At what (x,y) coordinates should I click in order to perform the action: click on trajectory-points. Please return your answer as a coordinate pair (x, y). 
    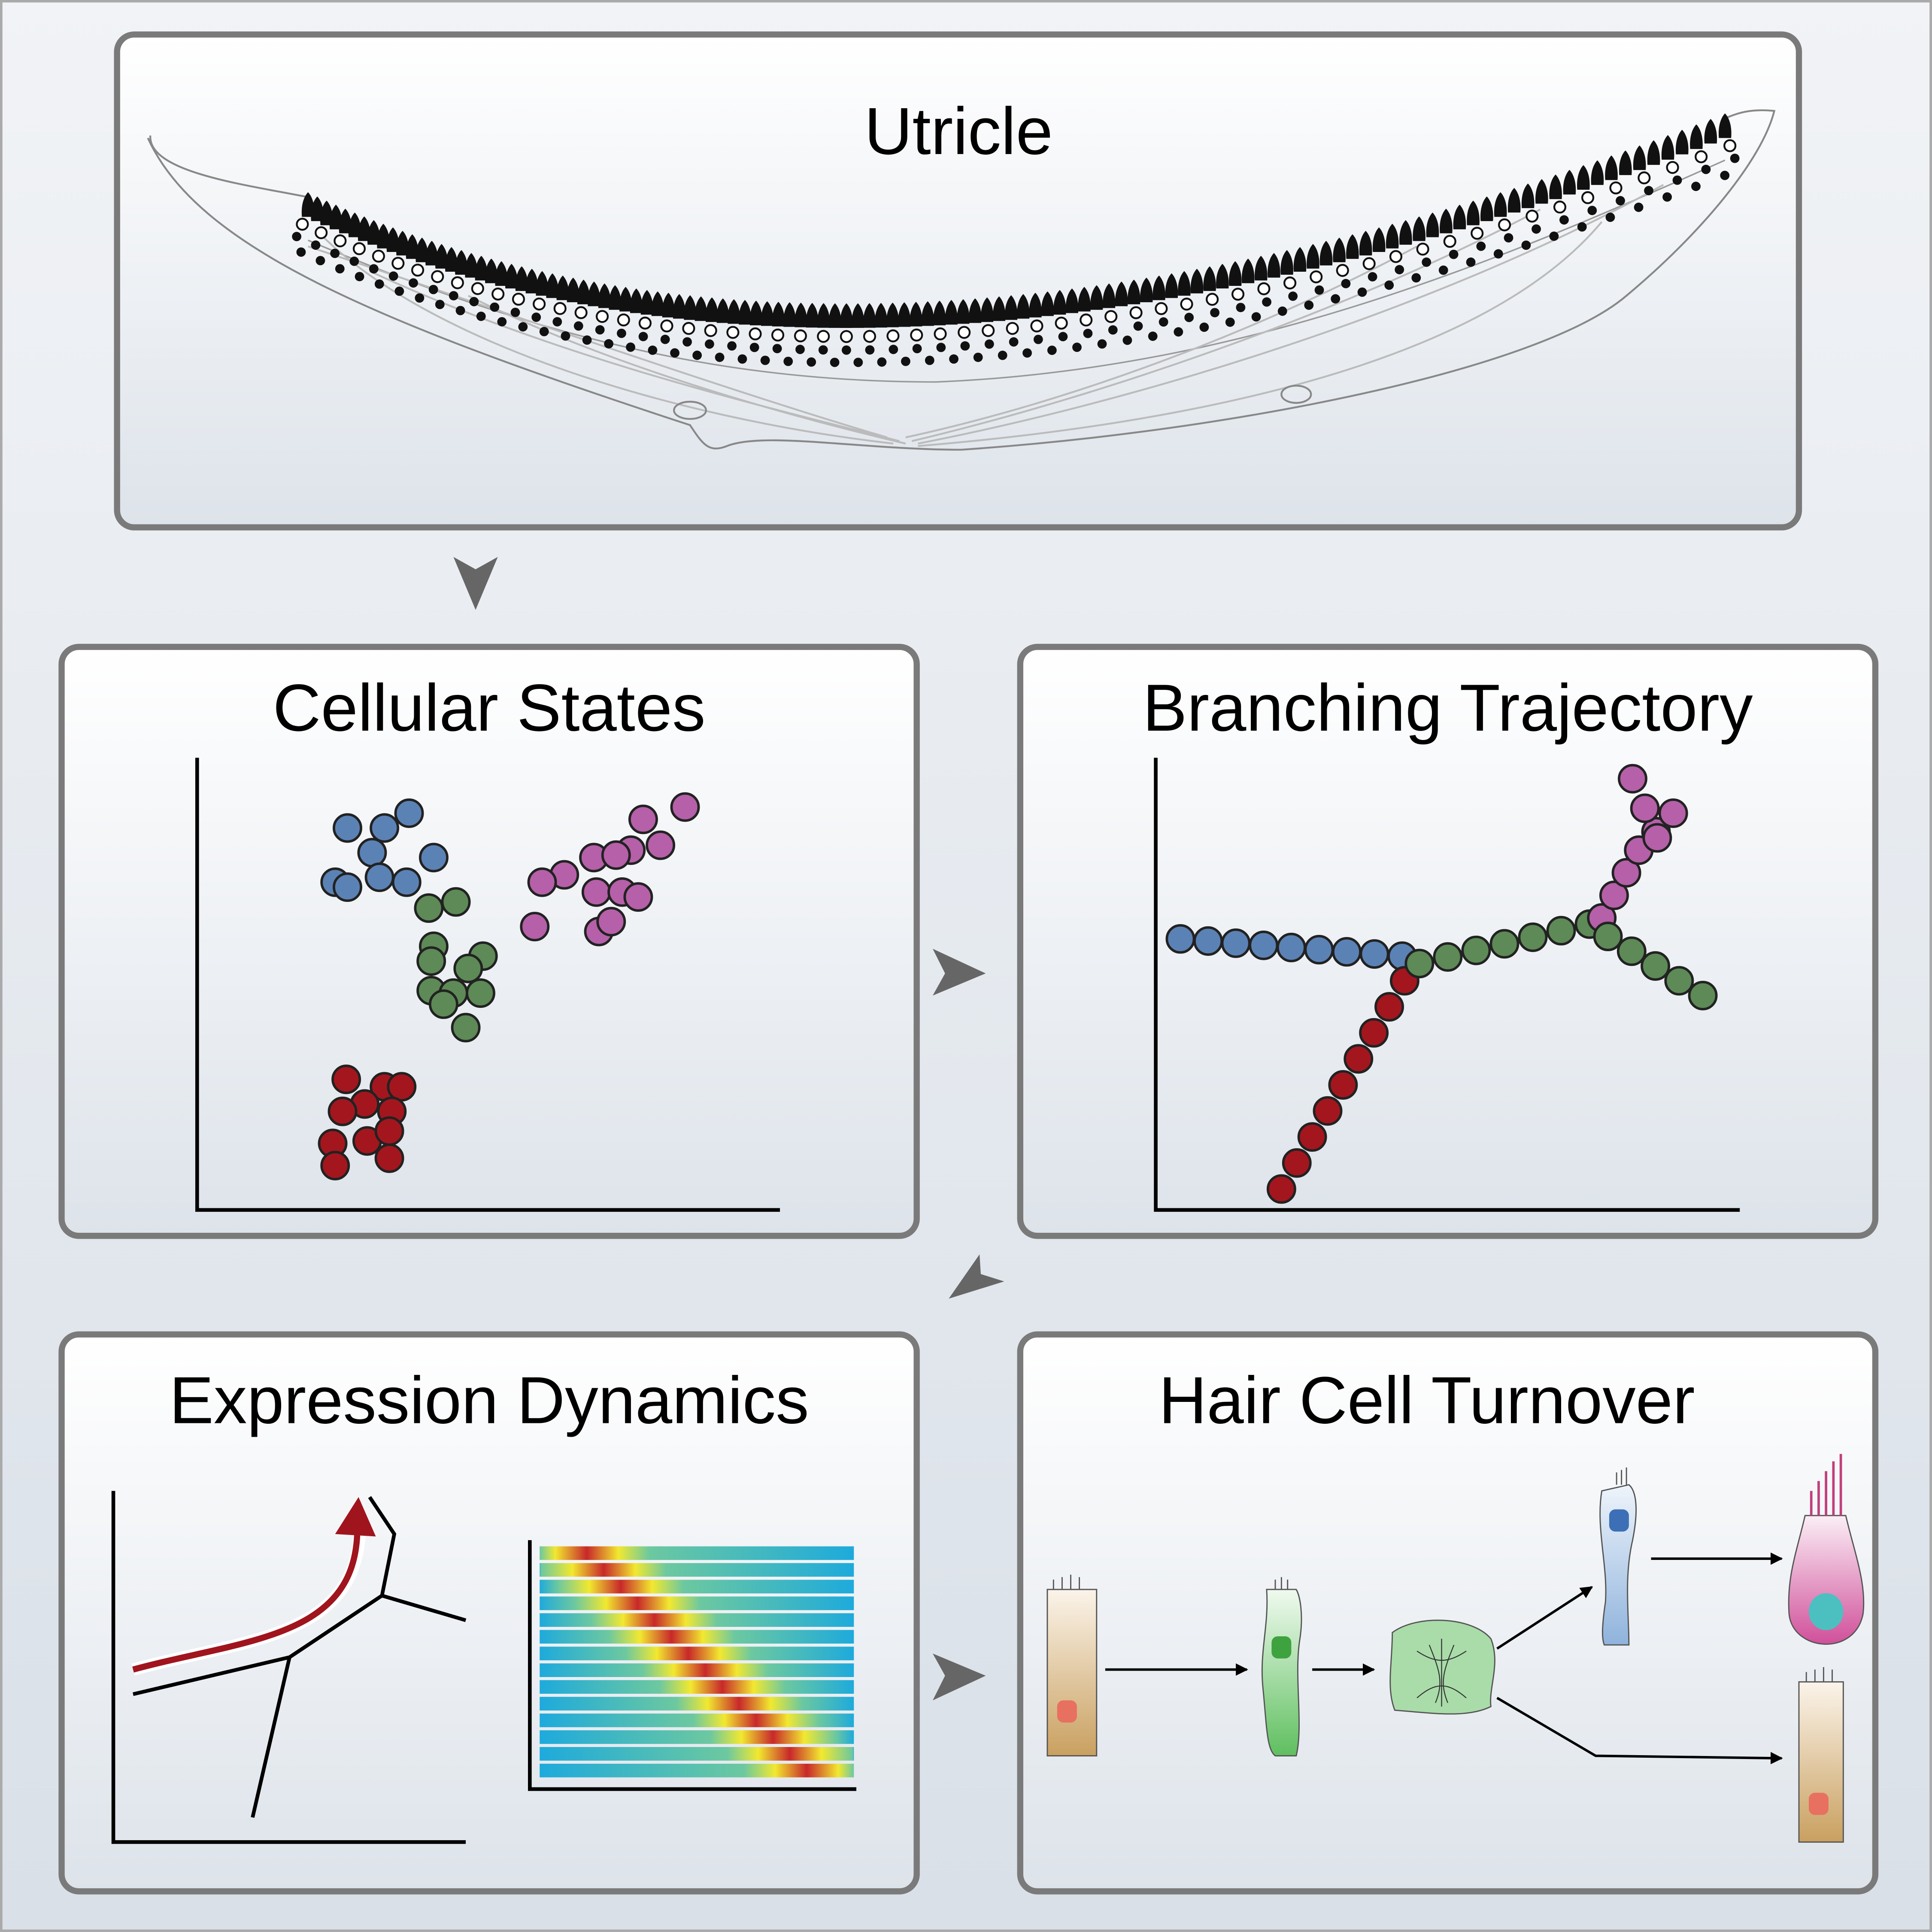
    Looking at the image, I should click on (1441, 984).